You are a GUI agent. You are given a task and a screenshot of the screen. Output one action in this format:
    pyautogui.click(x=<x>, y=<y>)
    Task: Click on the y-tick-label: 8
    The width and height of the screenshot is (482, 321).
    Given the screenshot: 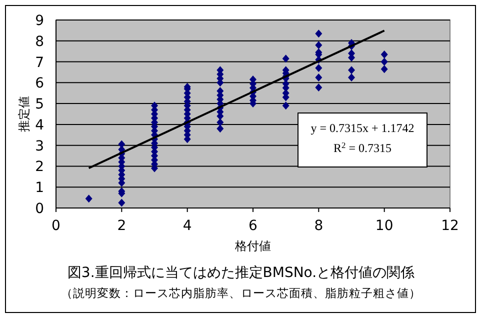 What is the action you would take?
    pyautogui.click(x=39, y=42)
    